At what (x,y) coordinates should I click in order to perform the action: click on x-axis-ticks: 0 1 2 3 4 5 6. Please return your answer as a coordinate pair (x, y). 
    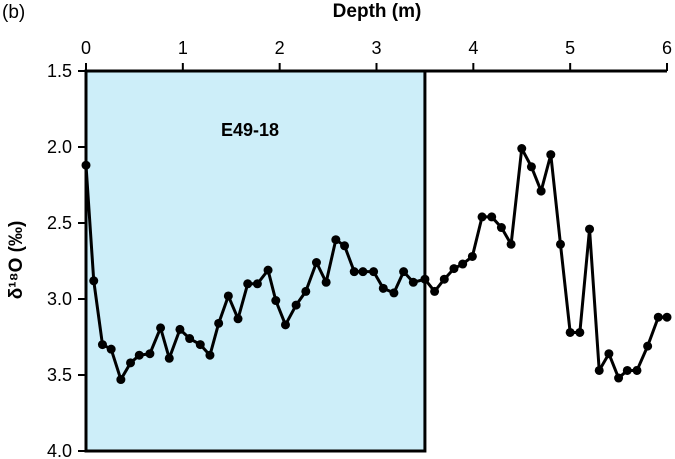
    Looking at the image, I should click on (376, 54).